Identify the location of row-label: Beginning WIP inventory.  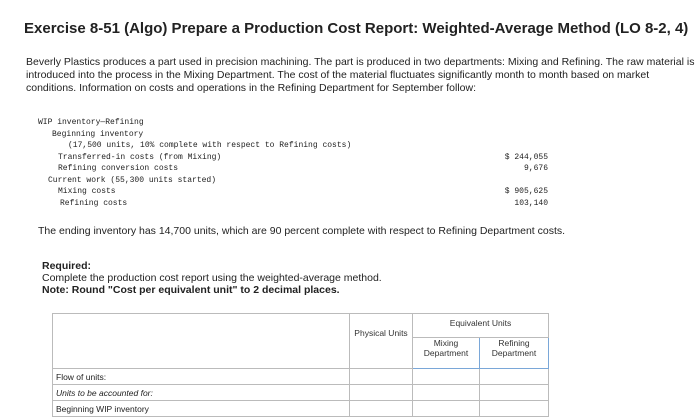
(201, 408).